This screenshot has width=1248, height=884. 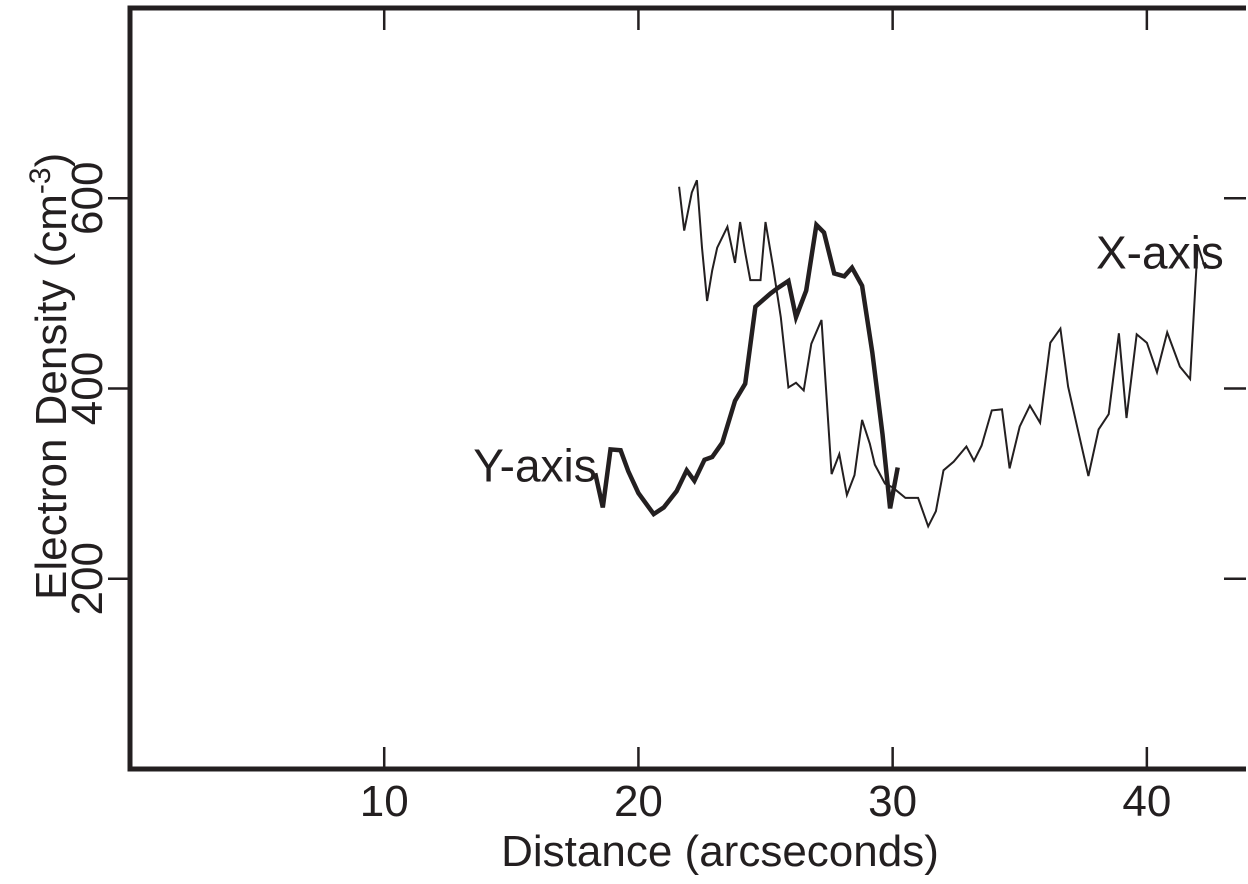 I want to click on series-label-x-axis: X-axis, so click(x=1160, y=253).